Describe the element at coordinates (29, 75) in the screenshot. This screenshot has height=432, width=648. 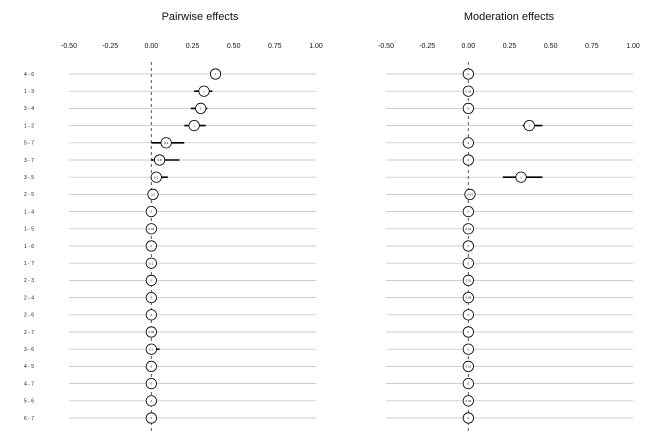
I see `row-label: 4 - 6` at that location.